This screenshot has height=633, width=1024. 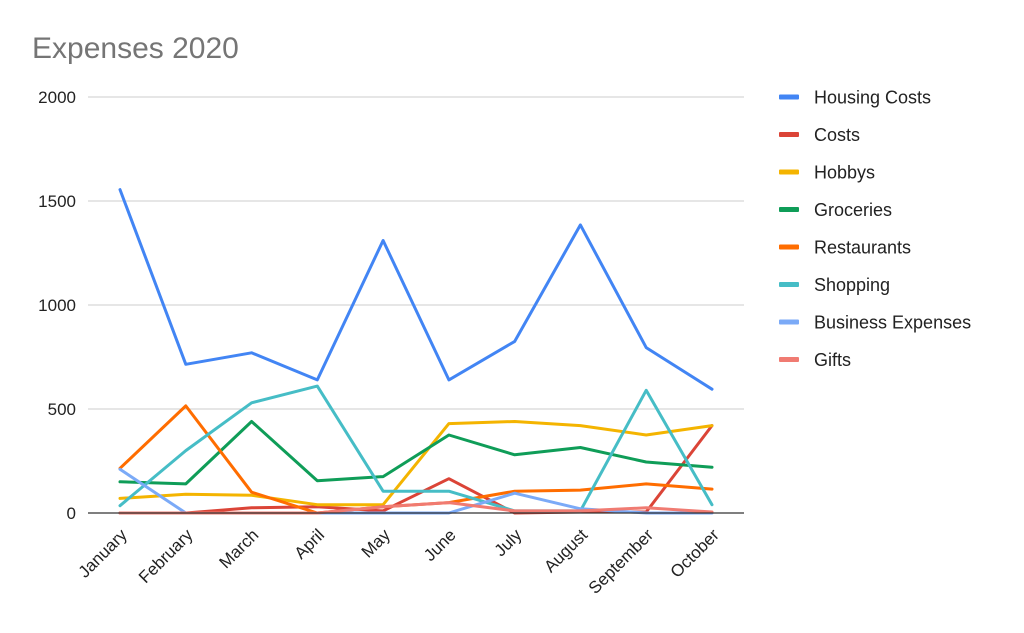 I want to click on legend-label: Restaurants, so click(x=862, y=248).